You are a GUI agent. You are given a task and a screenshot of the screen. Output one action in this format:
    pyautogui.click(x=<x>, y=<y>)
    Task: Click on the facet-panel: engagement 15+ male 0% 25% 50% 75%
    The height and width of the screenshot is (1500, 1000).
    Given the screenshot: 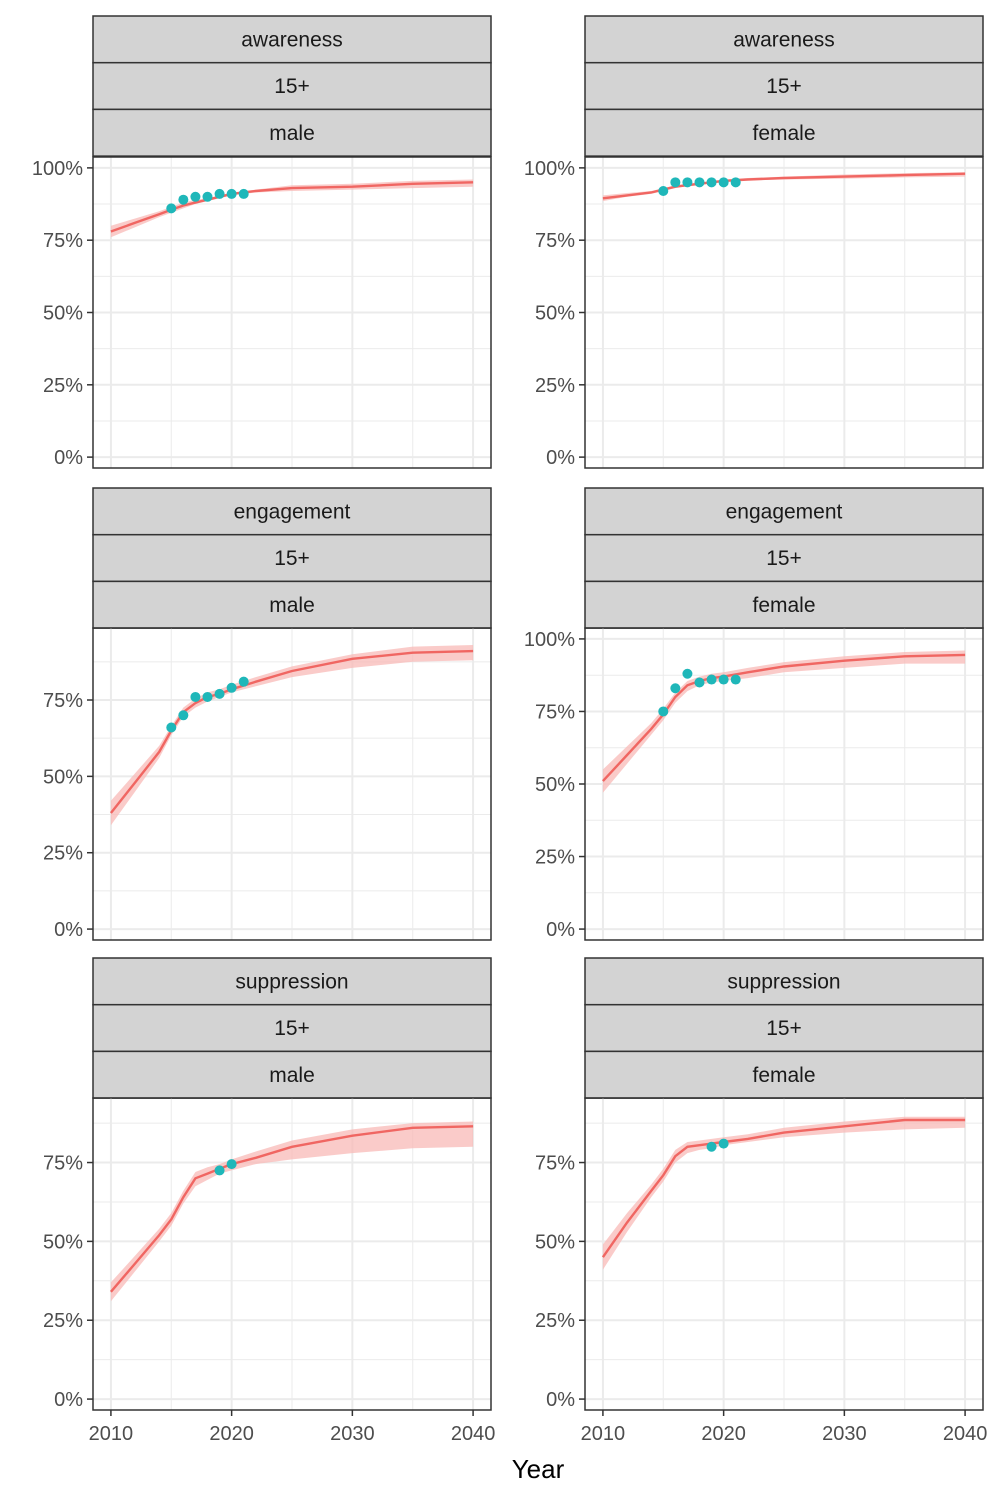 What is the action you would take?
    pyautogui.click(x=267, y=714)
    